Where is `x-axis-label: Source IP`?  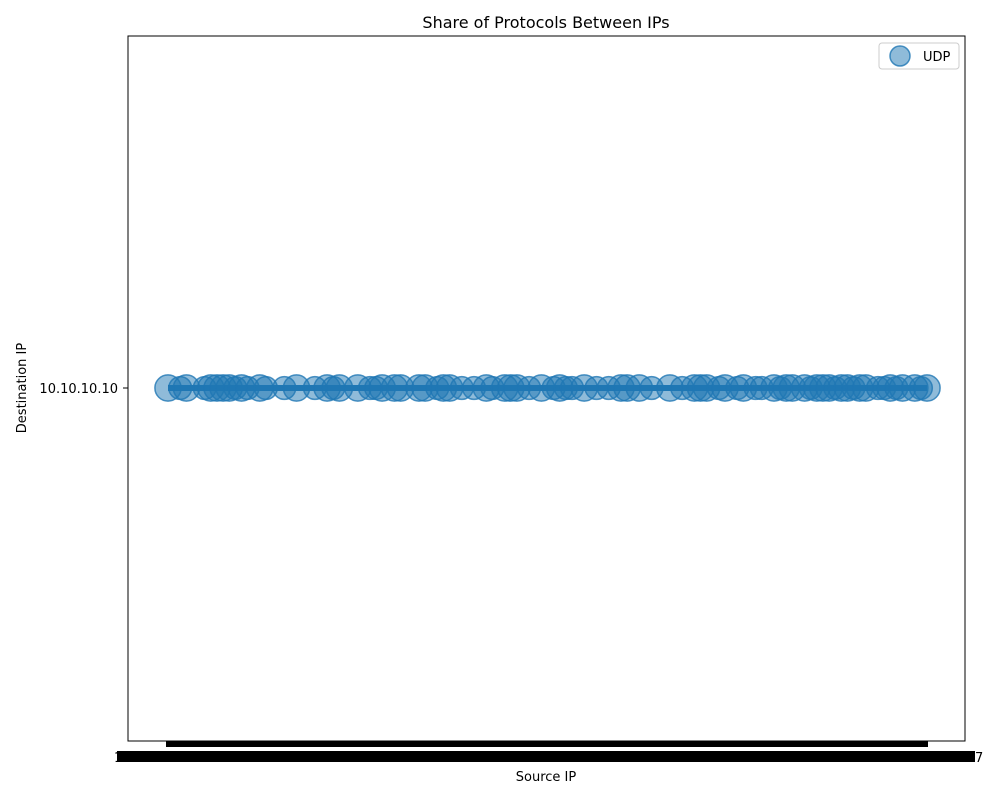
x-axis-label: Source IP is located at coordinates (546, 777).